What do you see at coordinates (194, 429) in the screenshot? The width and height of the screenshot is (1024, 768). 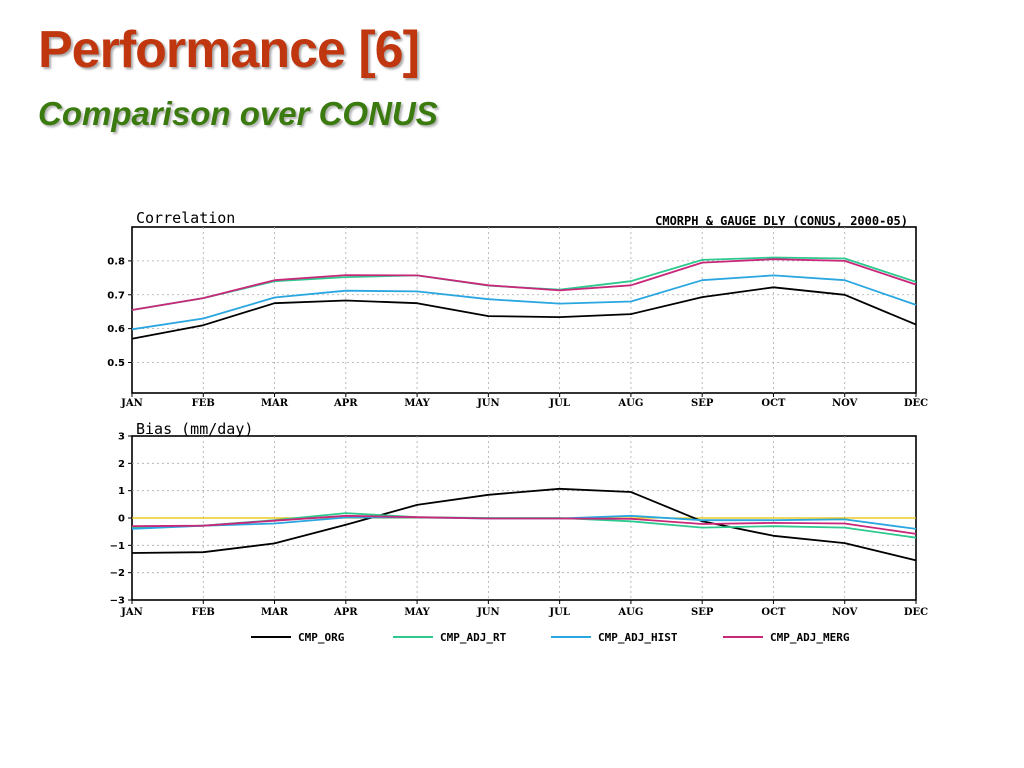 I see `panel-title: Bias (mm/day)` at bounding box center [194, 429].